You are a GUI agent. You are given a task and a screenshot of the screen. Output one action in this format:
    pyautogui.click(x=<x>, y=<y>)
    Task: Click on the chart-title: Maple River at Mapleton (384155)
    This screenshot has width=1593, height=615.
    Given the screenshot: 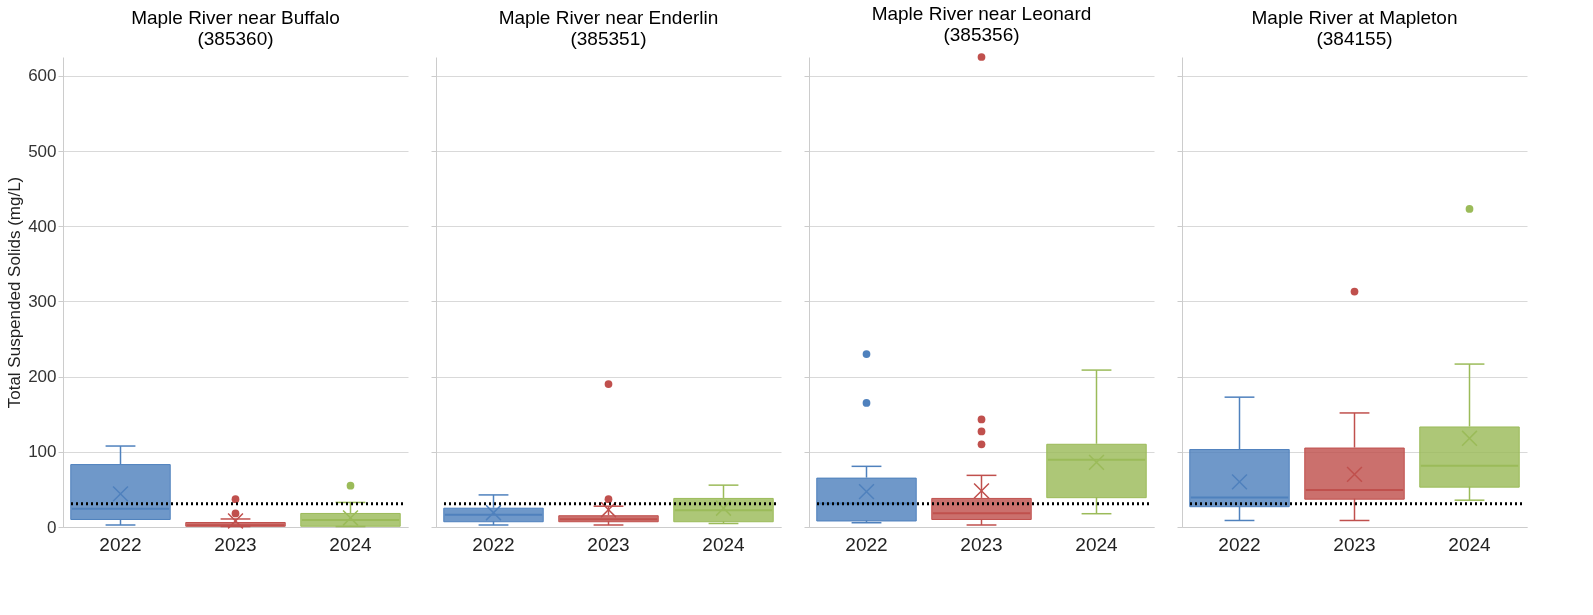 What is the action you would take?
    pyautogui.click(x=1354, y=28)
    